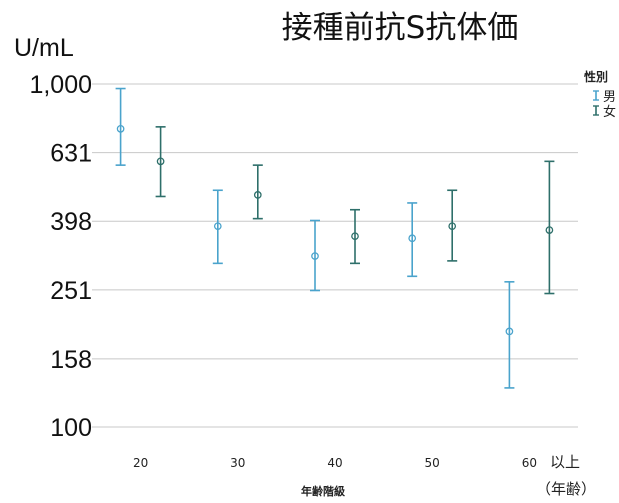  Describe the element at coordinates (60, 85) in the screenshot. I see `y-tick-label: 1,000` at that location.